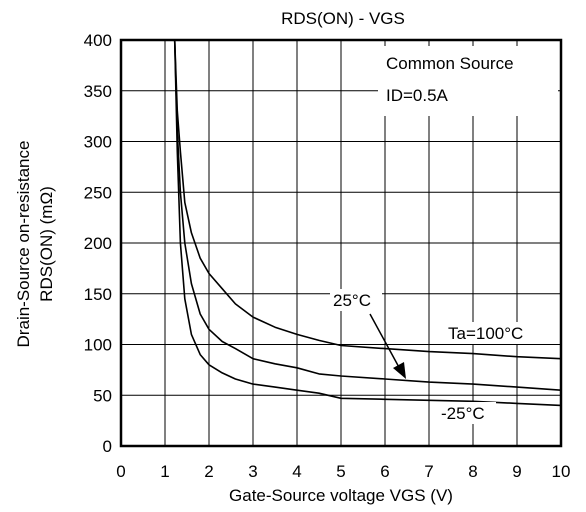 This screenshot has width=586, height=512. Describe the element at coordinates (485, 333) in the screenshot. I see `series-label-ta100: Ta=100°C` at that location.